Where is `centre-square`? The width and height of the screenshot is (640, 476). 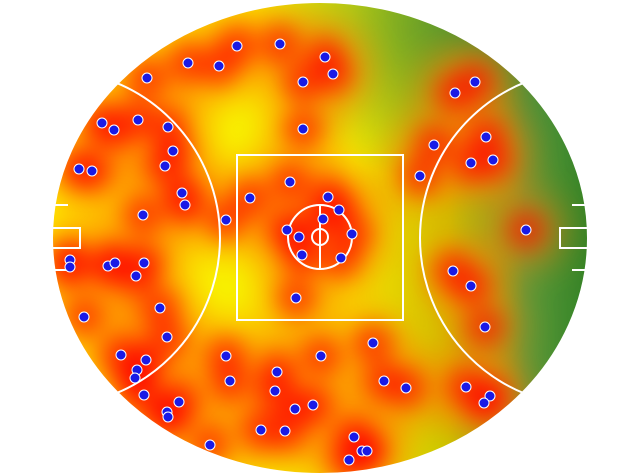 centre-square is located at coordinates (320, 237).